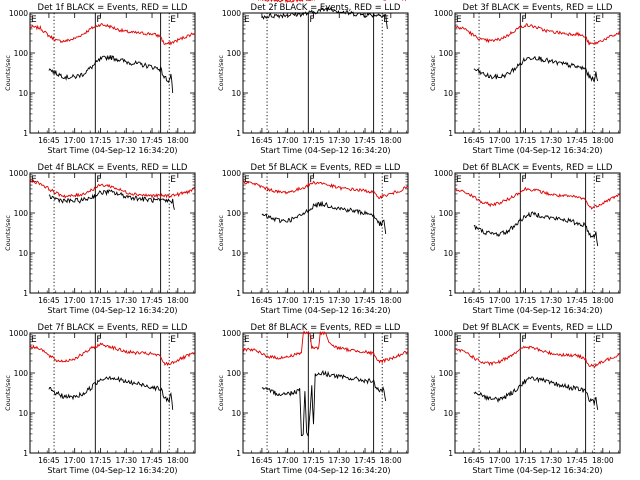 This screenshot has width=640, height=480. I want to click on y-tick-label: 10, so click(448, 93).